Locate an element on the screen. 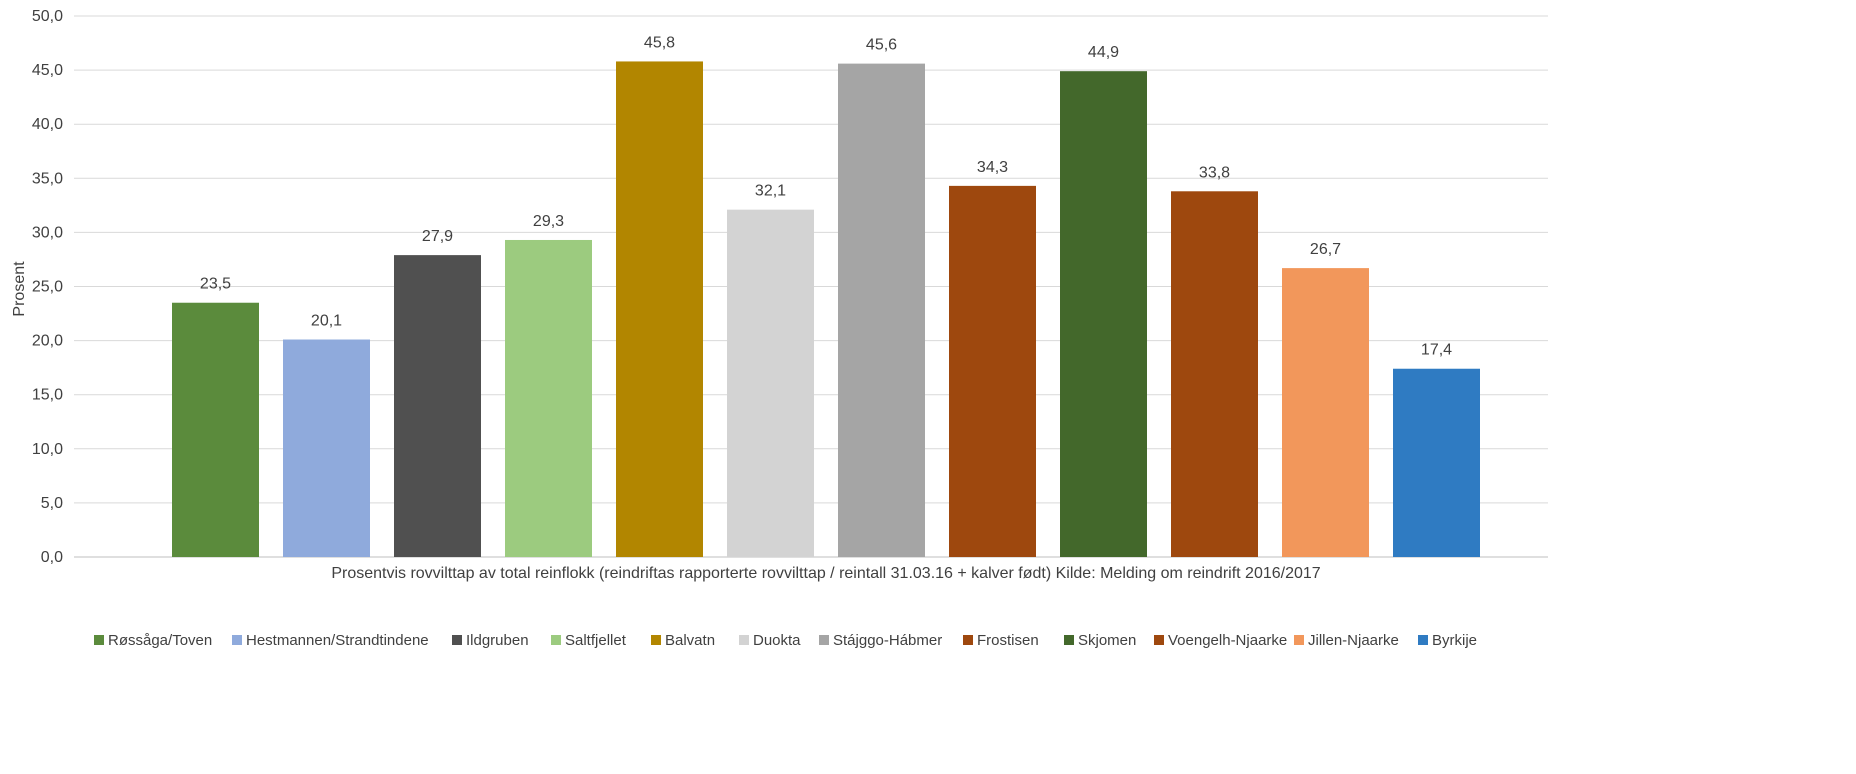  y-tick-label: 40,0 is located at coordinates (47, 124).